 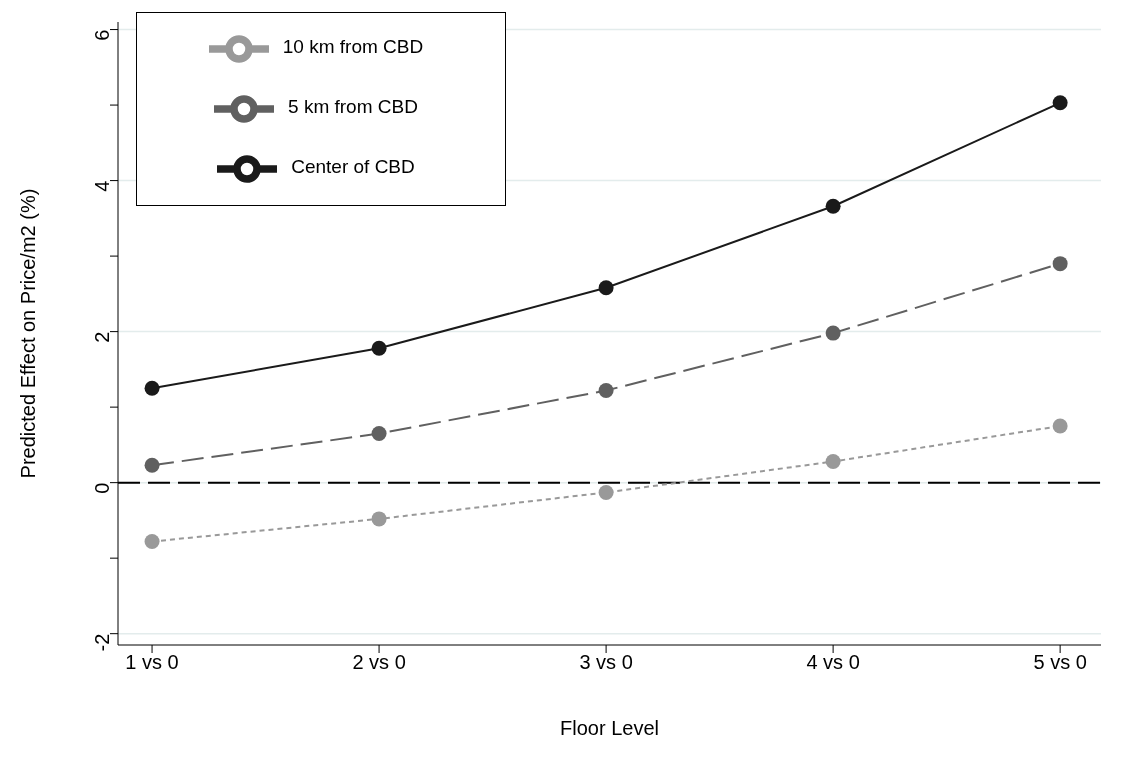 What do you see at coordinates (102, 337) in the screenshot?
I see `y-tick-label: 2` at bounding box center [102, 337].